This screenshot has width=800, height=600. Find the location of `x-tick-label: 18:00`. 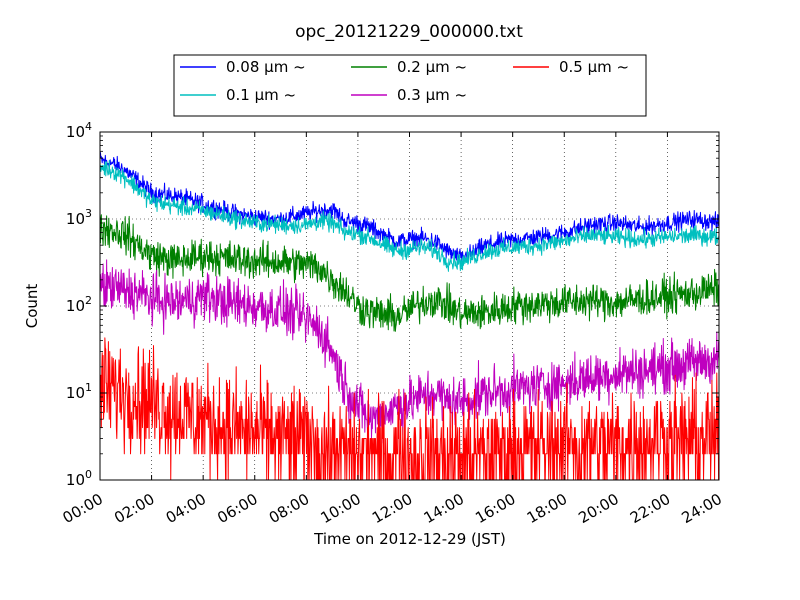

x-tick-label: 18:00 is located at coordinates (547, 508).